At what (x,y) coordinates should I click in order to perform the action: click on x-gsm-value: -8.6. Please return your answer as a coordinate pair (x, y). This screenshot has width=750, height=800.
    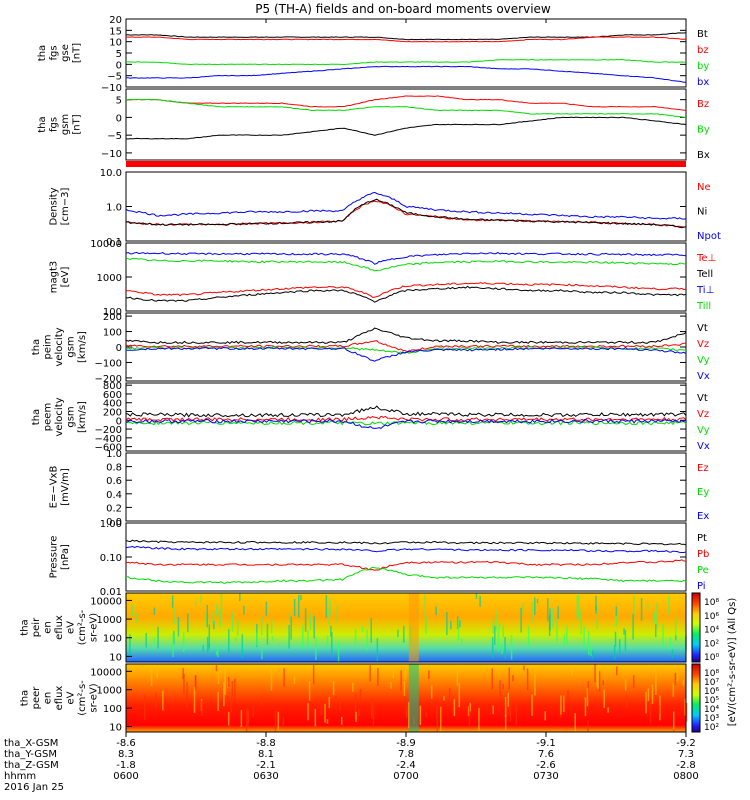
    Looking at the image, I should click on (126, 743).